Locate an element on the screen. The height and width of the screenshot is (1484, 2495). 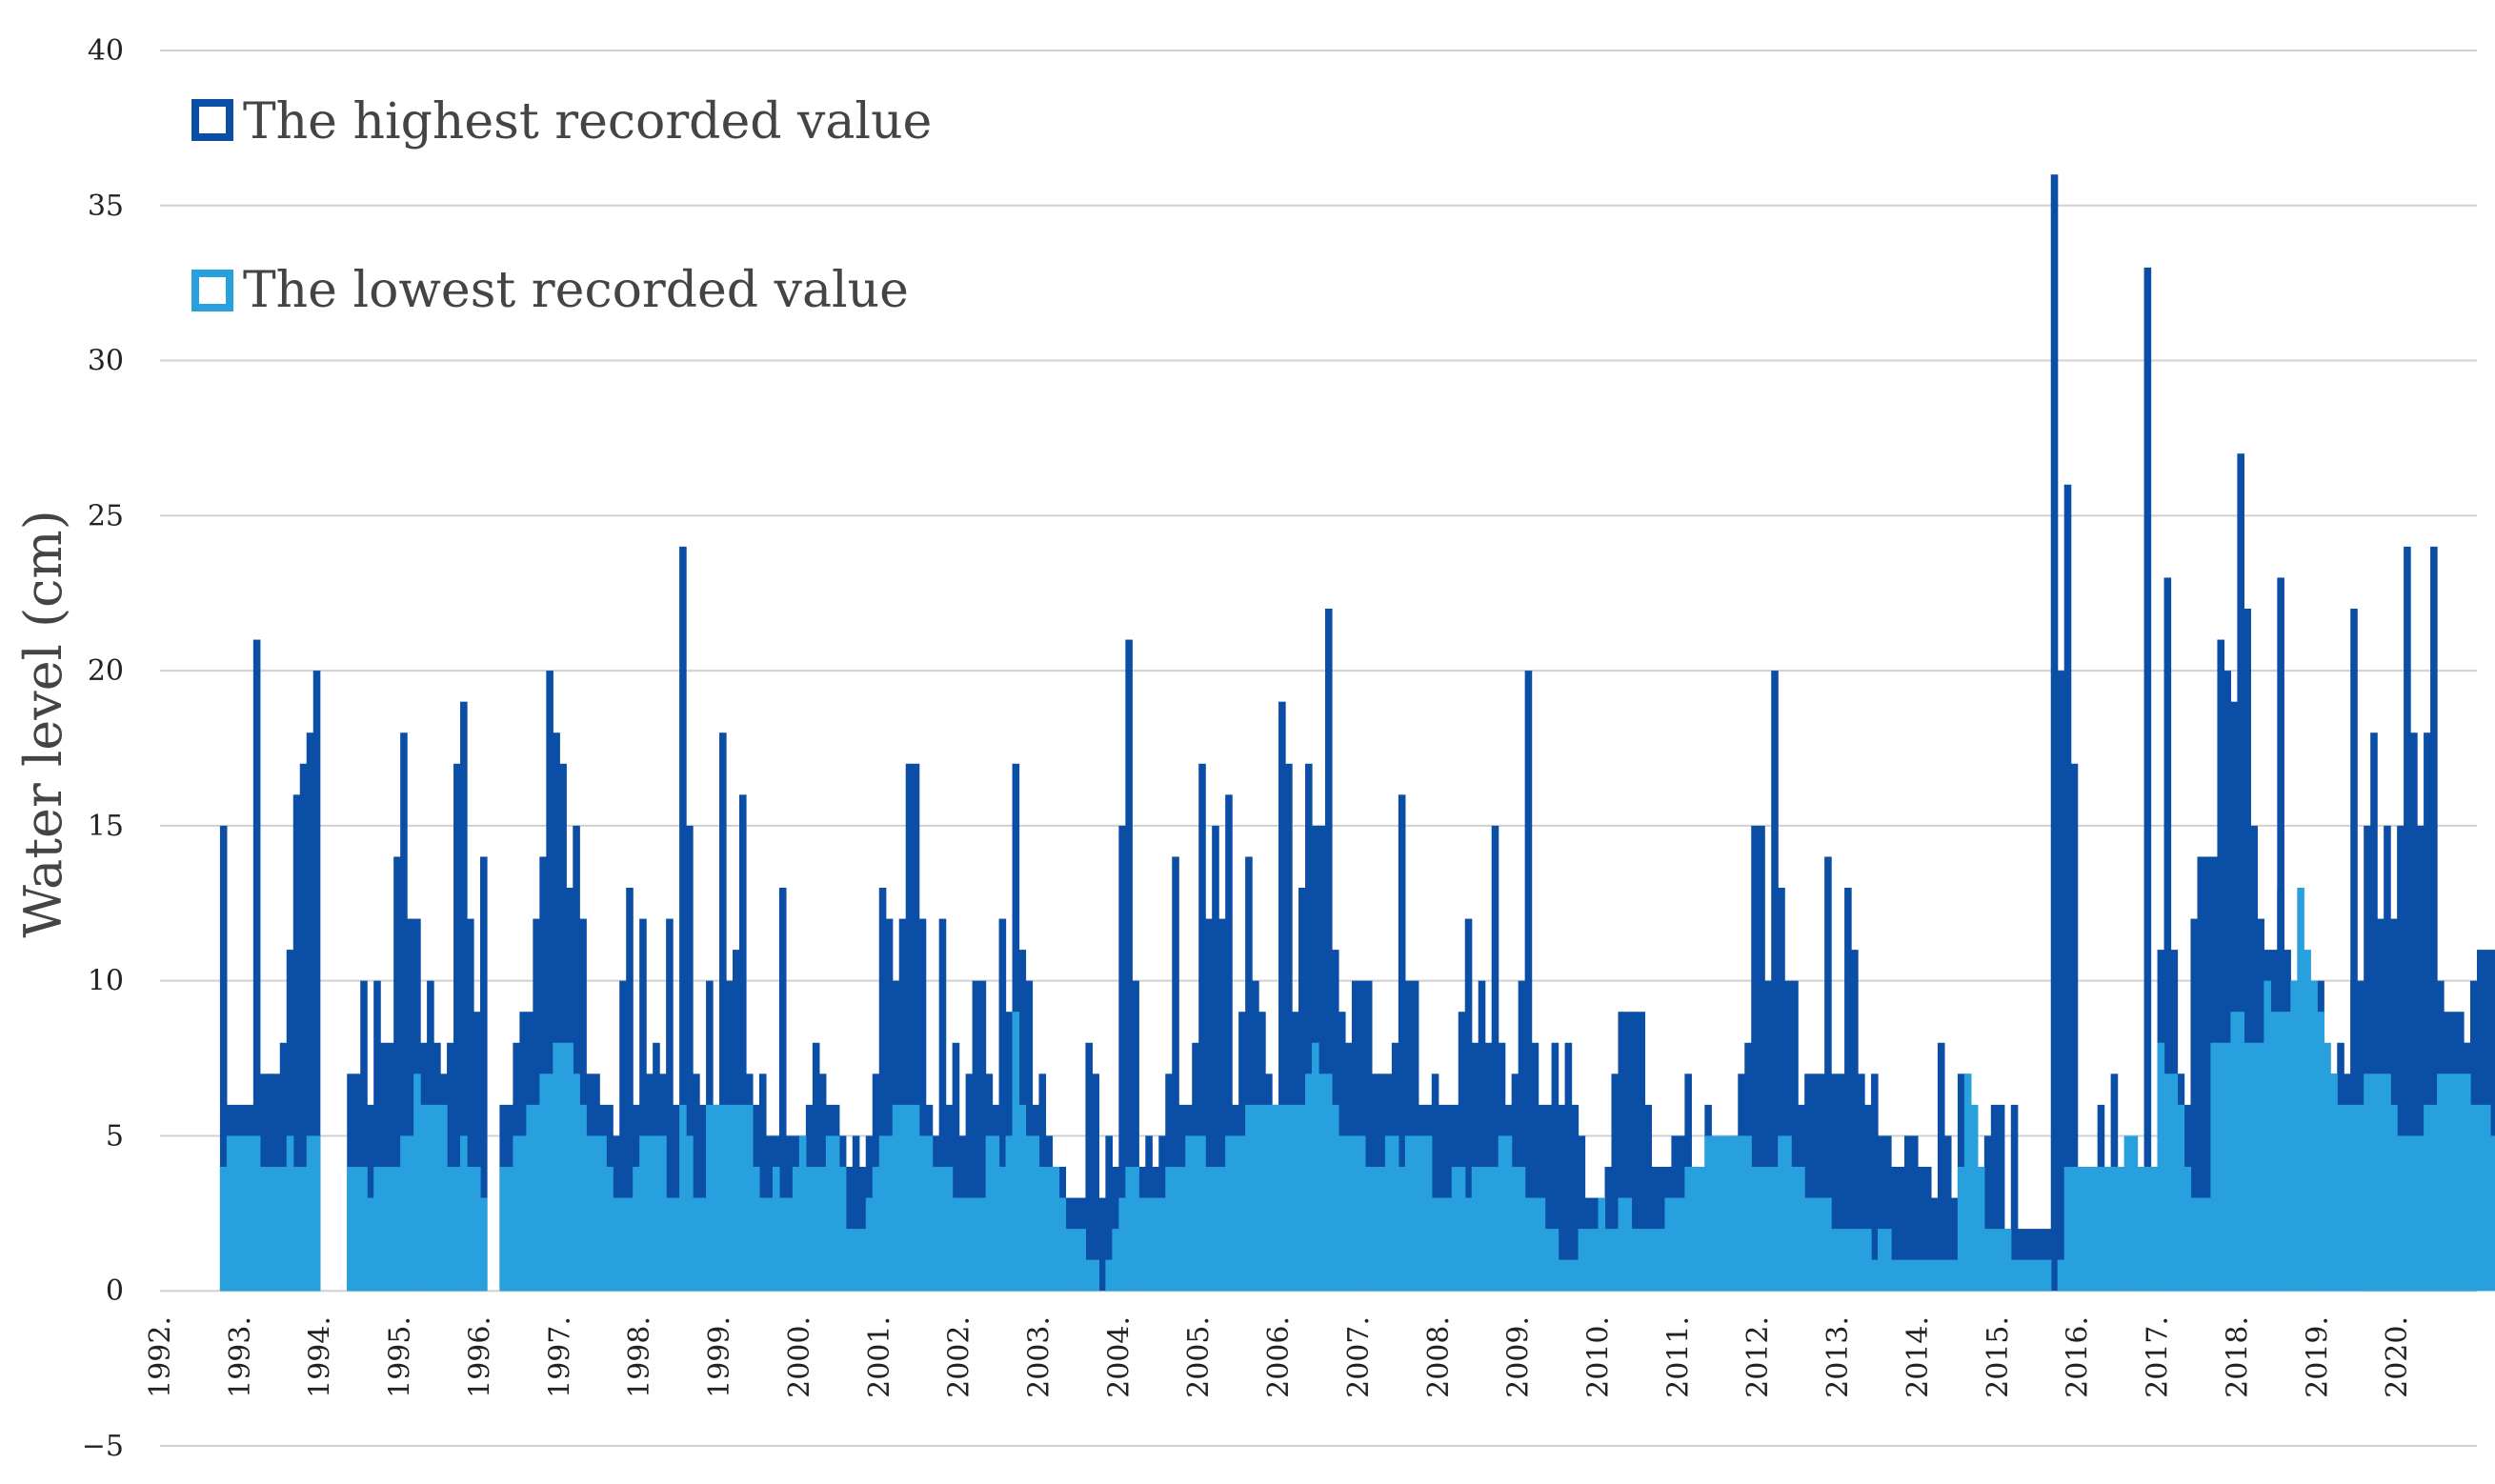
x-tick-label: 1998. is located at coordinates (639, 1357).